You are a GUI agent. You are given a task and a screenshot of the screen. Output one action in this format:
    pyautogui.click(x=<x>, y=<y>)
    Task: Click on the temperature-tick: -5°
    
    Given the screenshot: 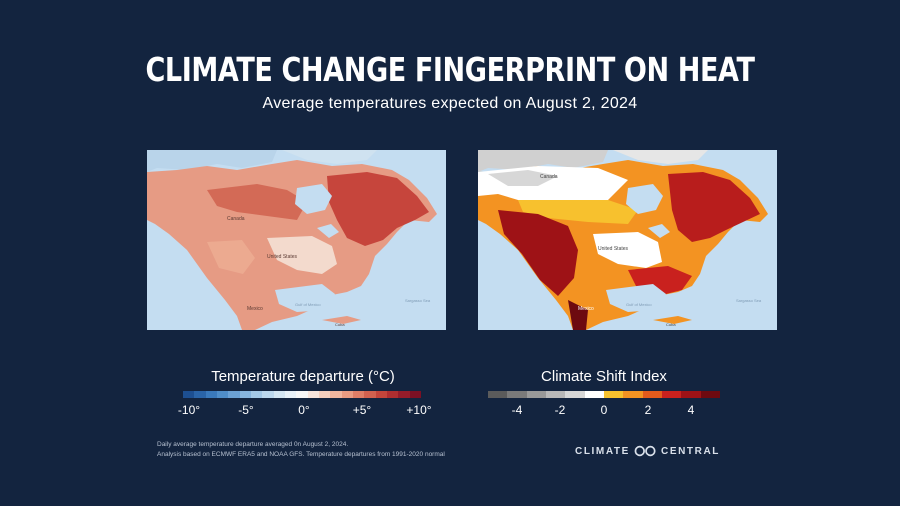 What is the action you would take?
    pyautogui.click(x=246, y=410)
    